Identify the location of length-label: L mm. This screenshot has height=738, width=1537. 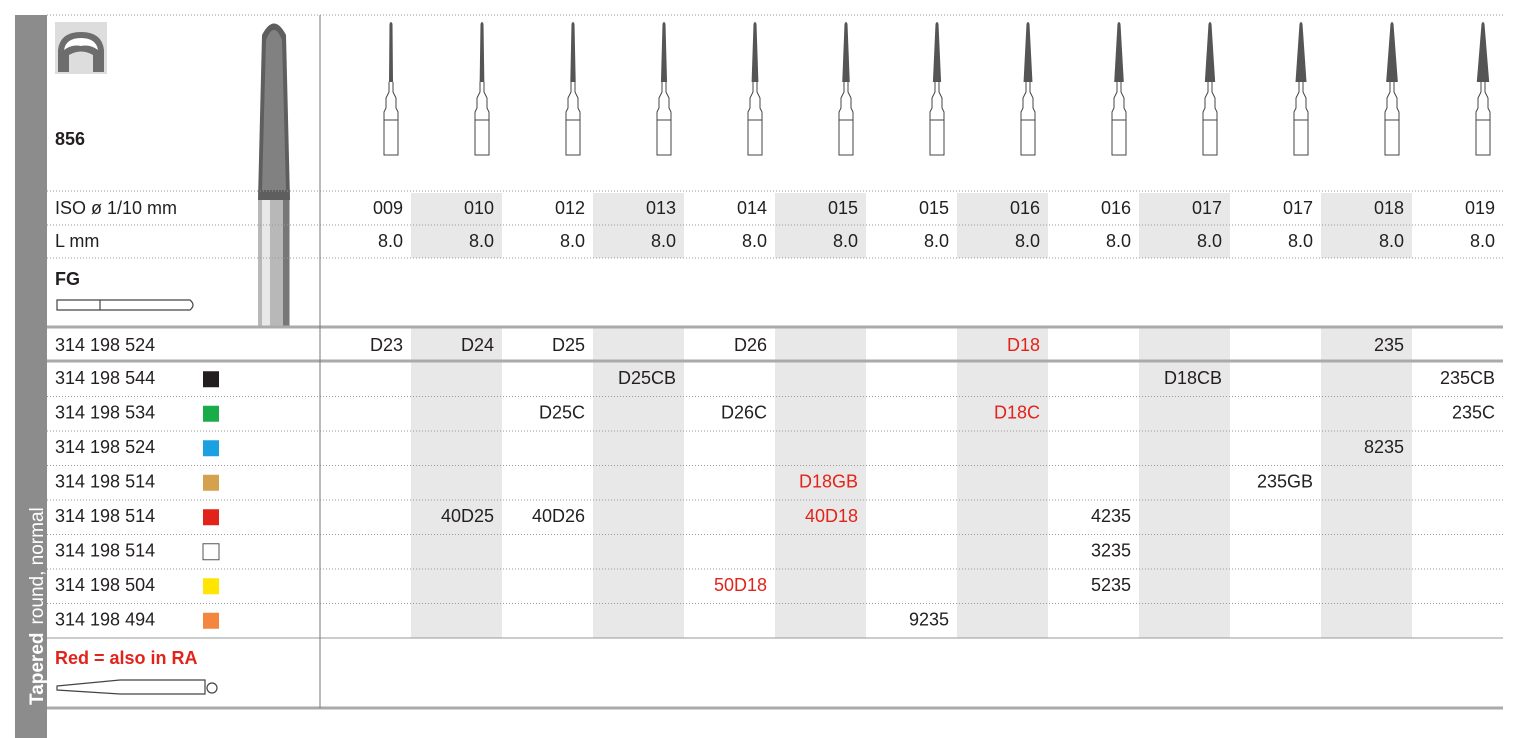
(77, 241).